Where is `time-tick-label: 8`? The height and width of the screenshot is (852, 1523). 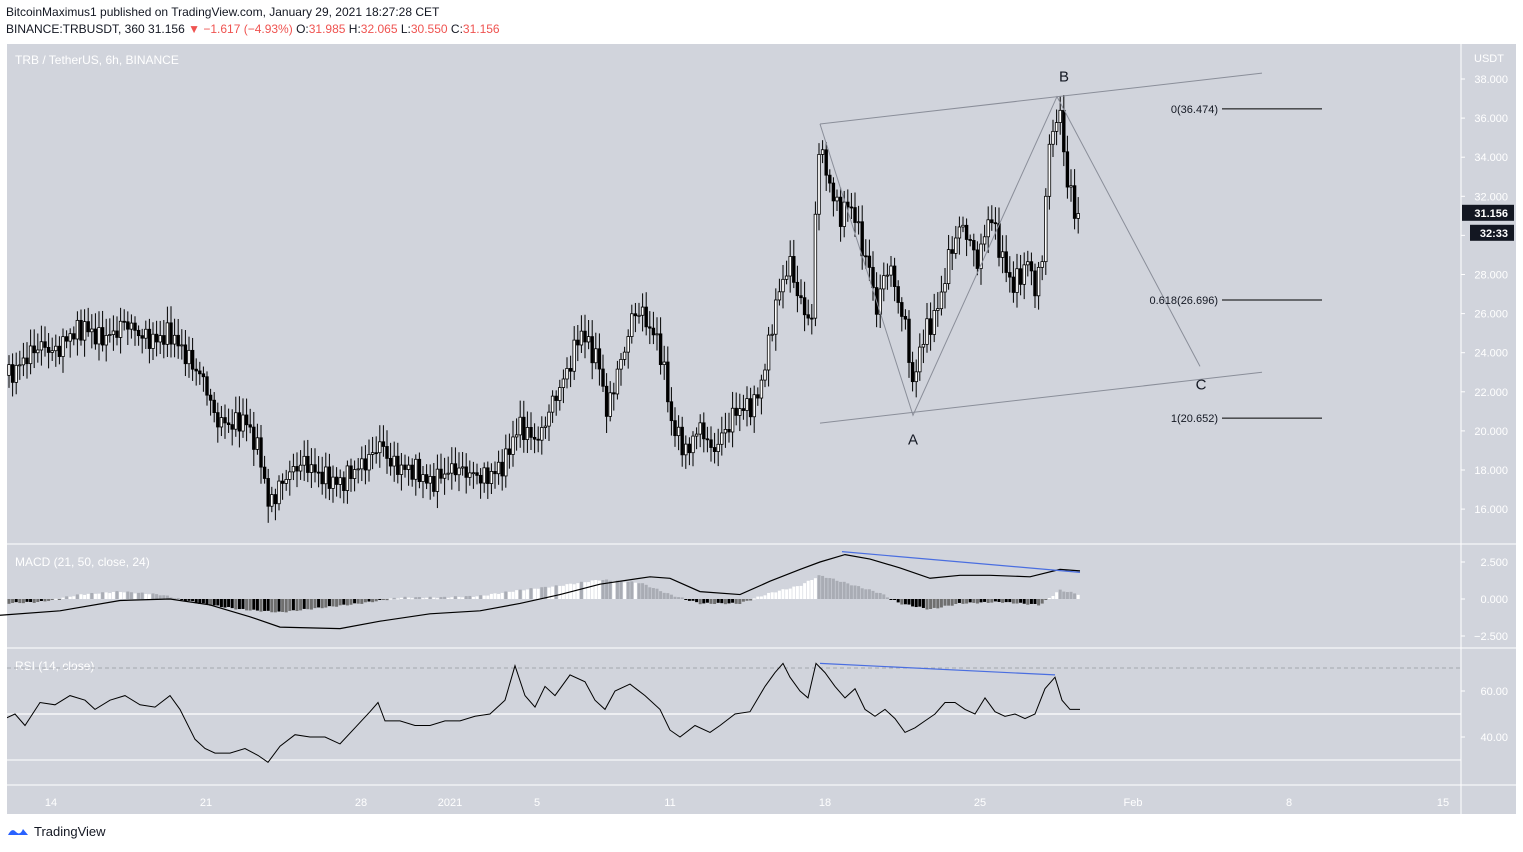 time-tick-label: 8 is located at coordinates (1289, 803).